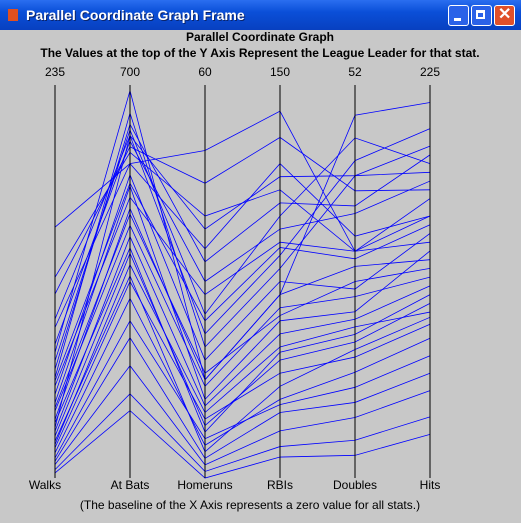 The image size is (521, 523). Describe the element at coordinates (204, 485) in the screenshot. I see `axis-name: Homeruns` at that location.